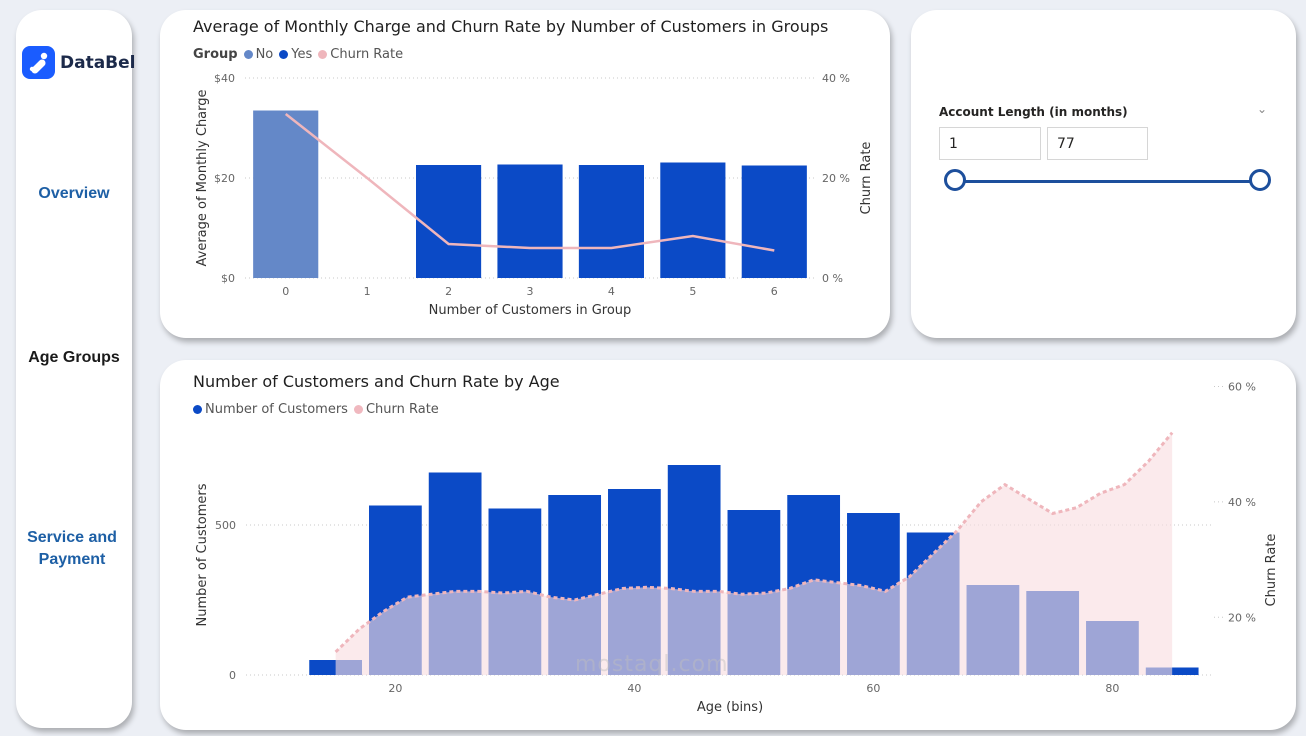  What do you see at coordinates (202, 554) in the screenshot?
I see `y-axis-title: Number of Customers` at bounding box center [202, 554].